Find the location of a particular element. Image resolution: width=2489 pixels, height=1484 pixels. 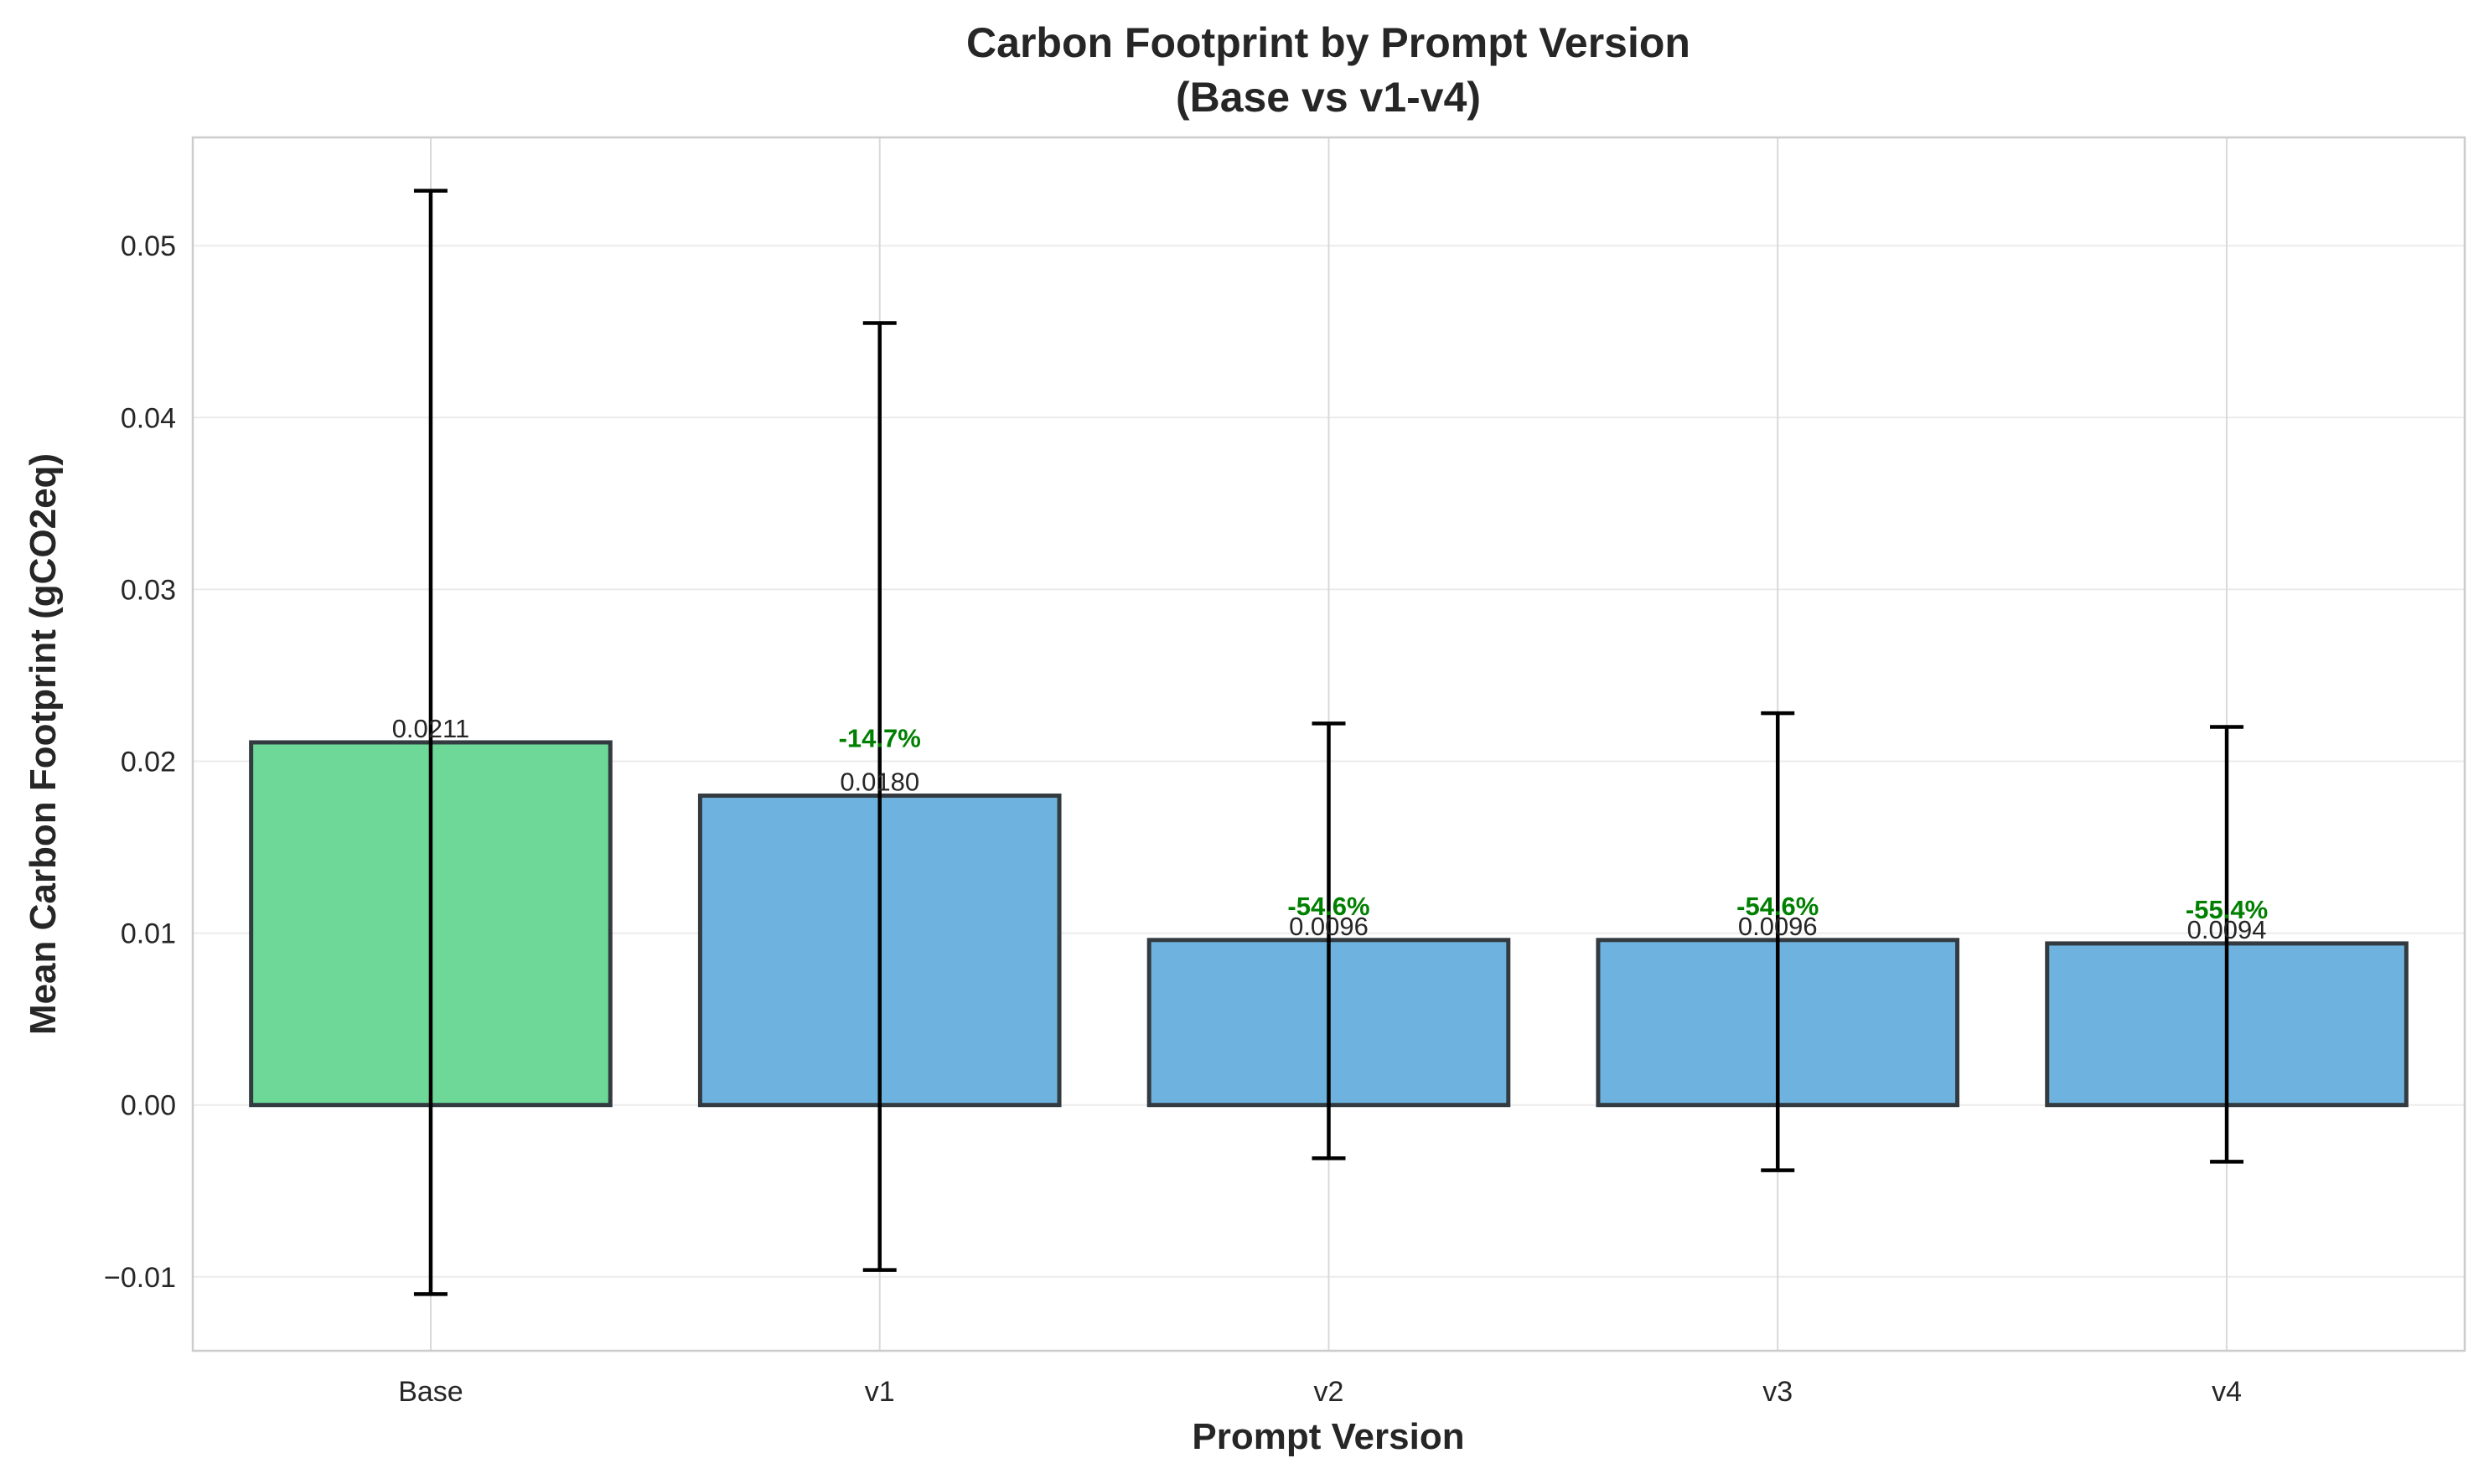

y-tick-label: 0.03 is located at coordinates (148, 590).